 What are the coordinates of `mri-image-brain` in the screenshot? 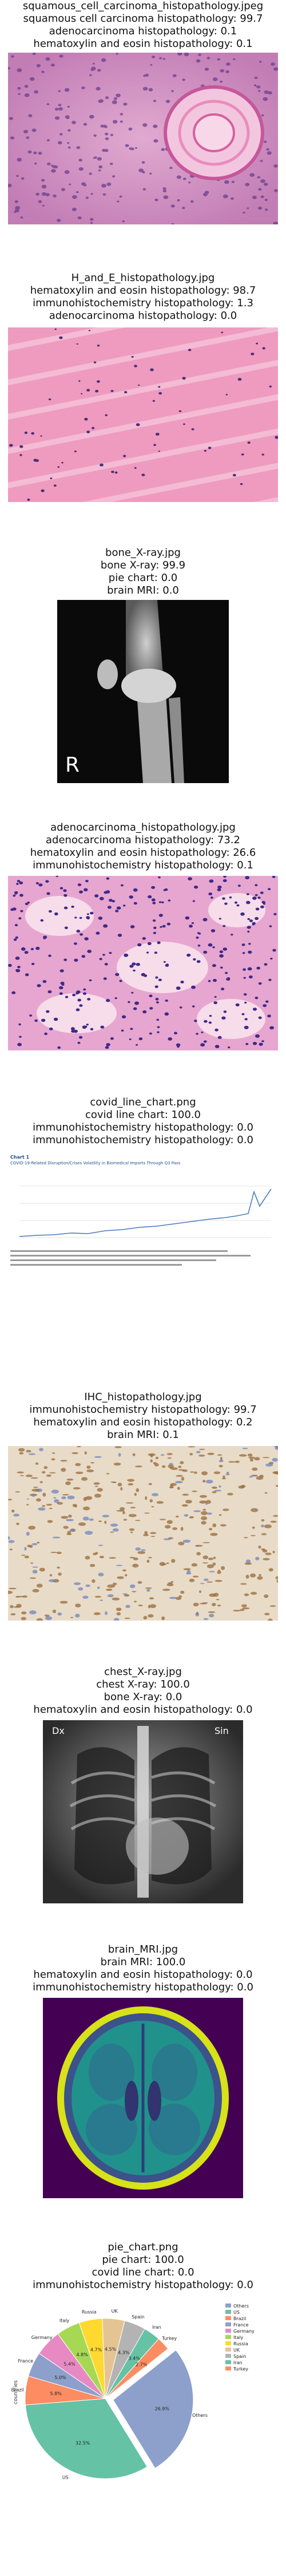 It's located at (143, 2098).